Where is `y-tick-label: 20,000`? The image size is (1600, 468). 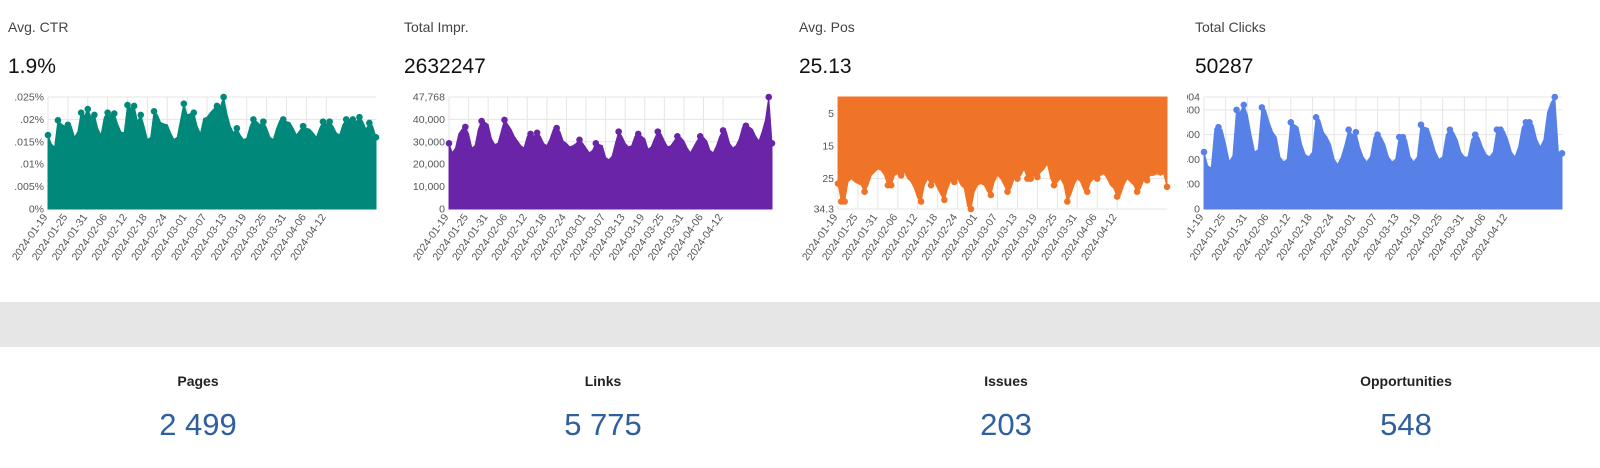
y-tick-label: 20,000 is located at coordinates (429, 165).